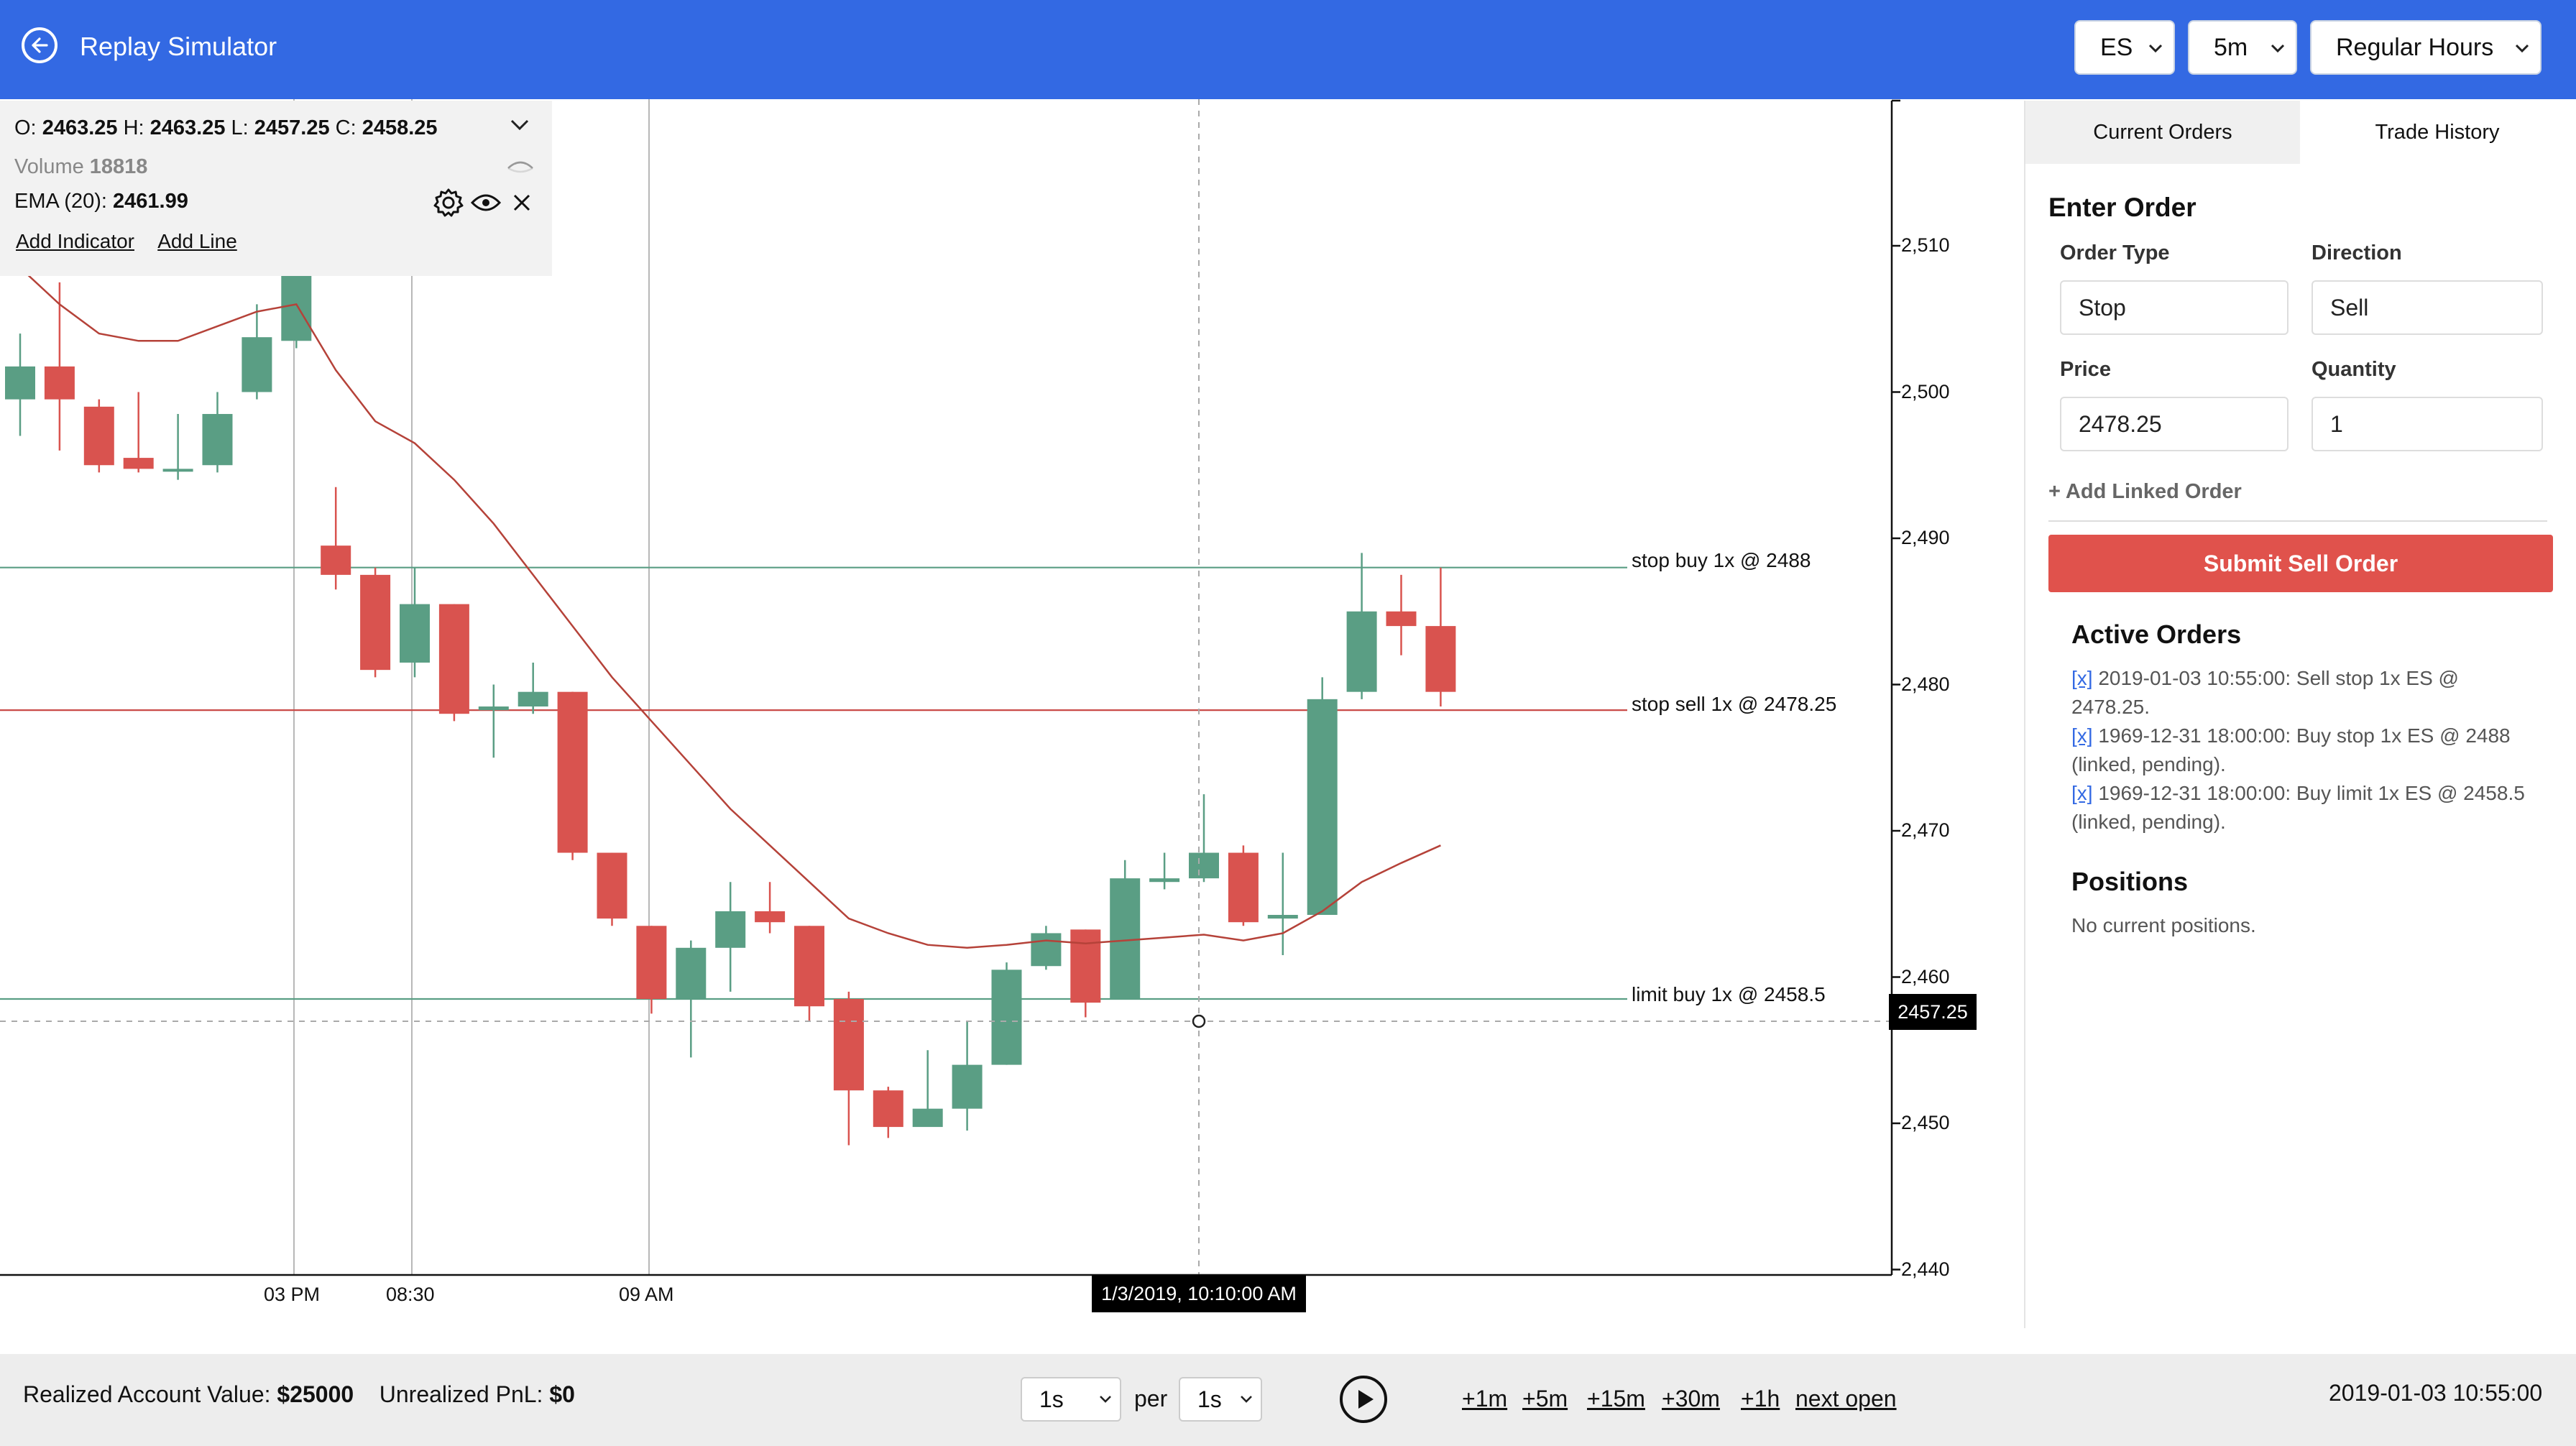  I want to click on x-tick-label: 09 AM, so click(646, 1294).